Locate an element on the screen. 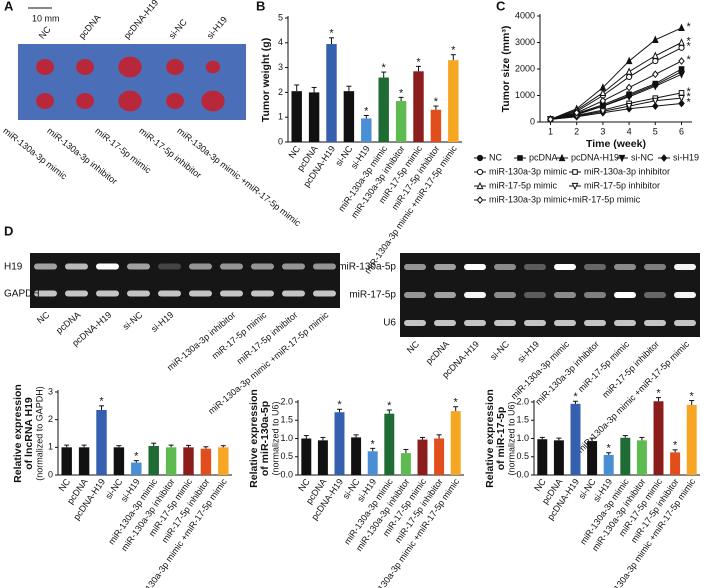 The width and height of the screenshot is (709, 588). panel-label: C is located at coordinates (501, 6).